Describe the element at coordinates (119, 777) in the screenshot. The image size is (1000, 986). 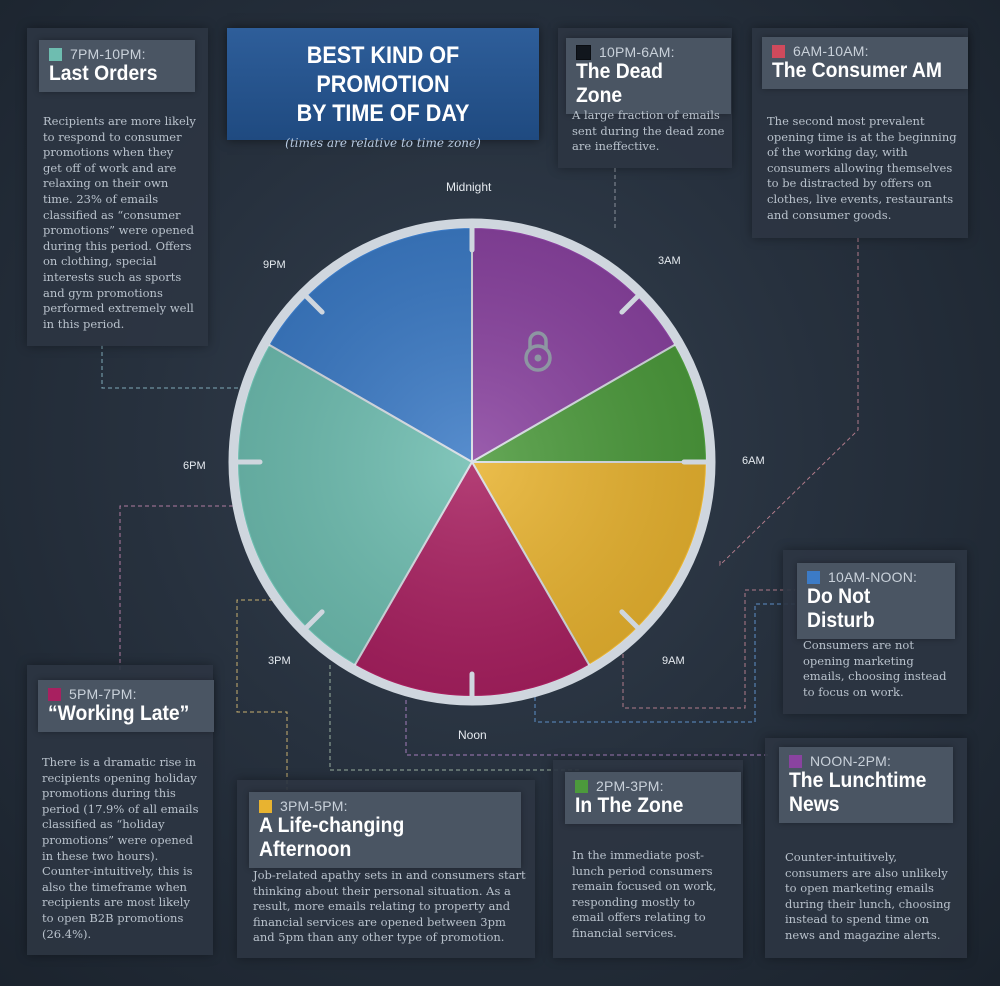
I see `body-line: recipients opening holiday` at that location.